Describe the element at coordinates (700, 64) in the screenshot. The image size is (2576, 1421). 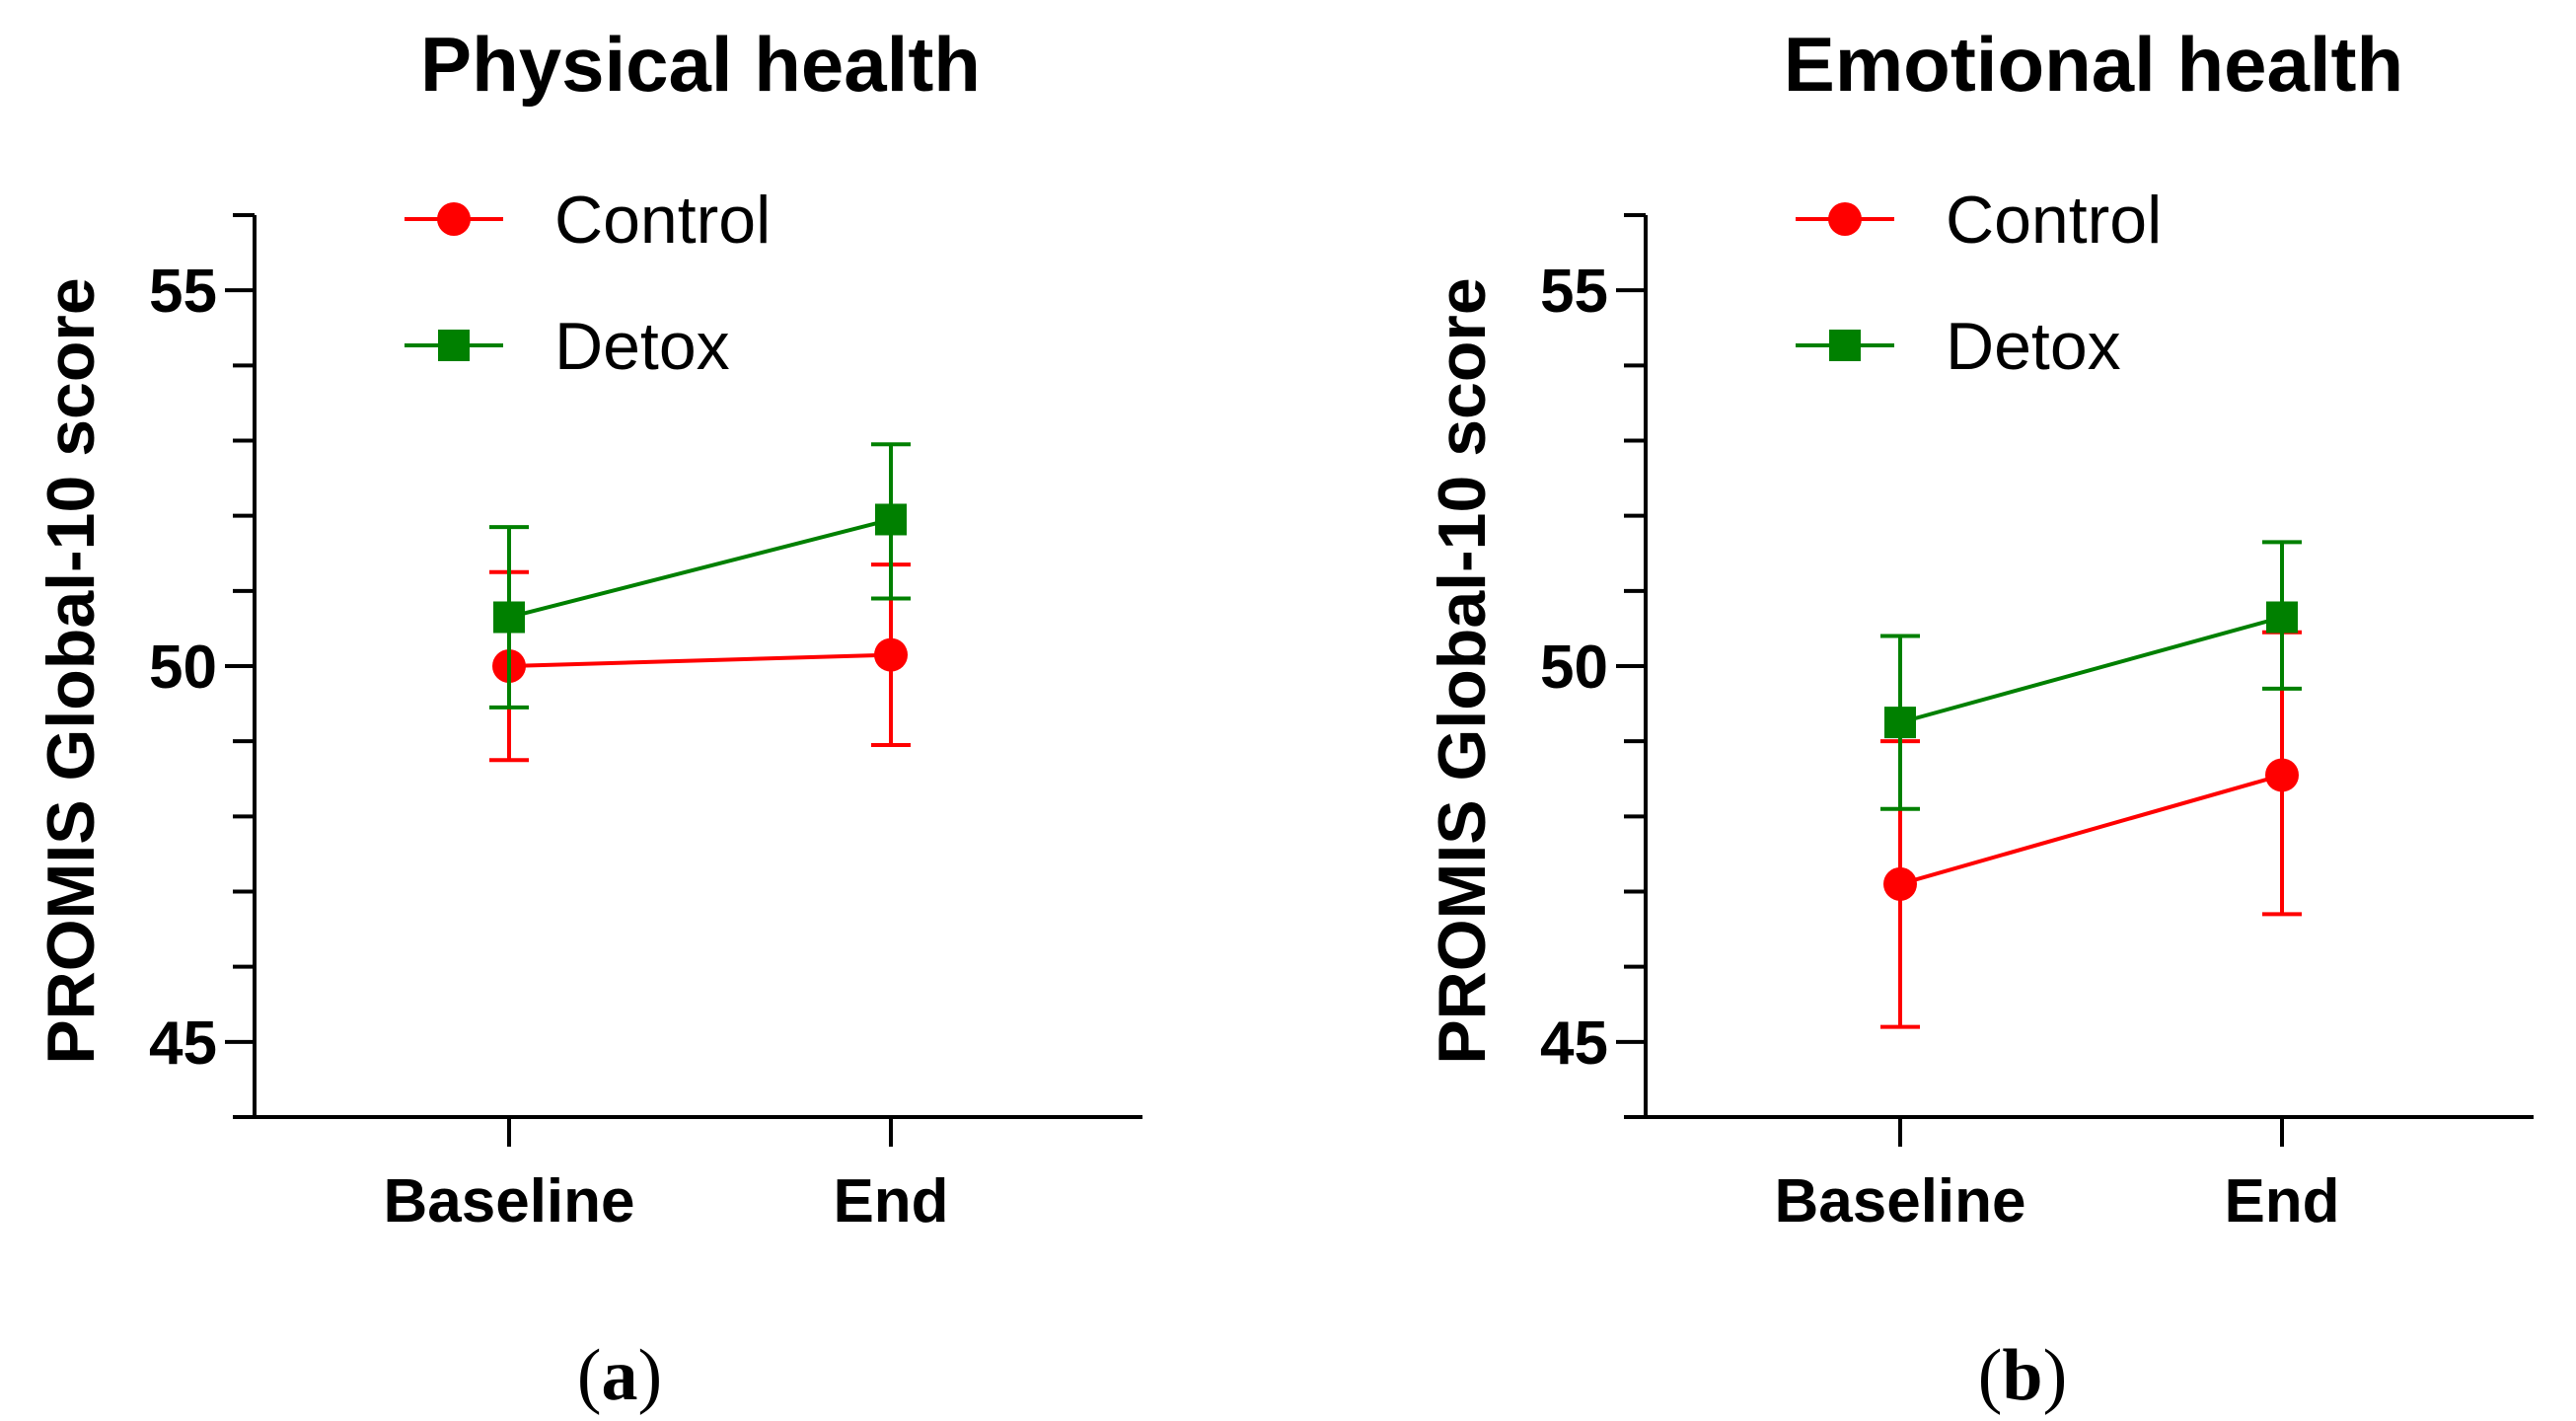
I see `chart-title: Physical health` at that location.